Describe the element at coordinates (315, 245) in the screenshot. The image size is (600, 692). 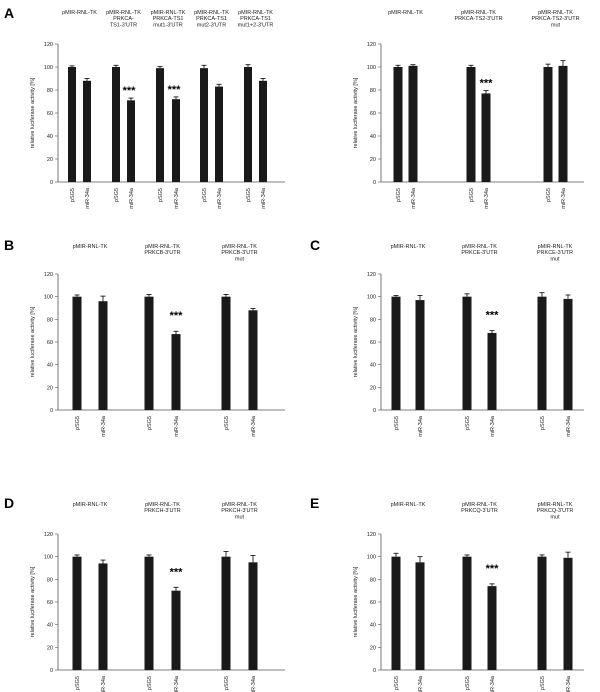
I see `panel-label: C` at that location.